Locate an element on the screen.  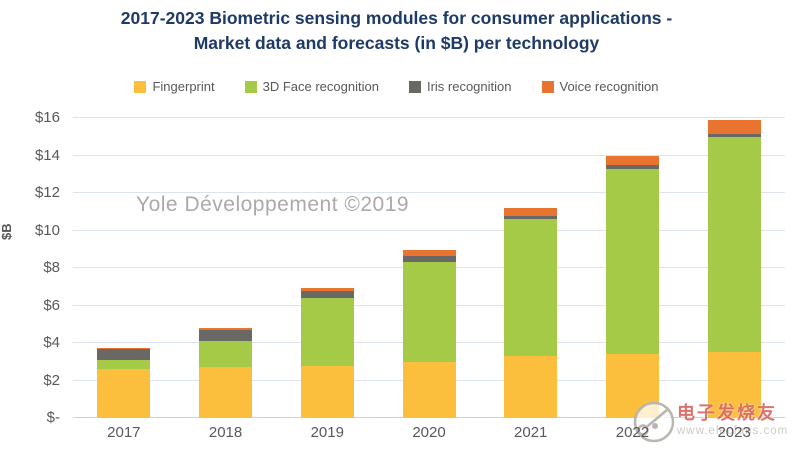
legend-label: Voice recognition is located at coordinates (609, 86).